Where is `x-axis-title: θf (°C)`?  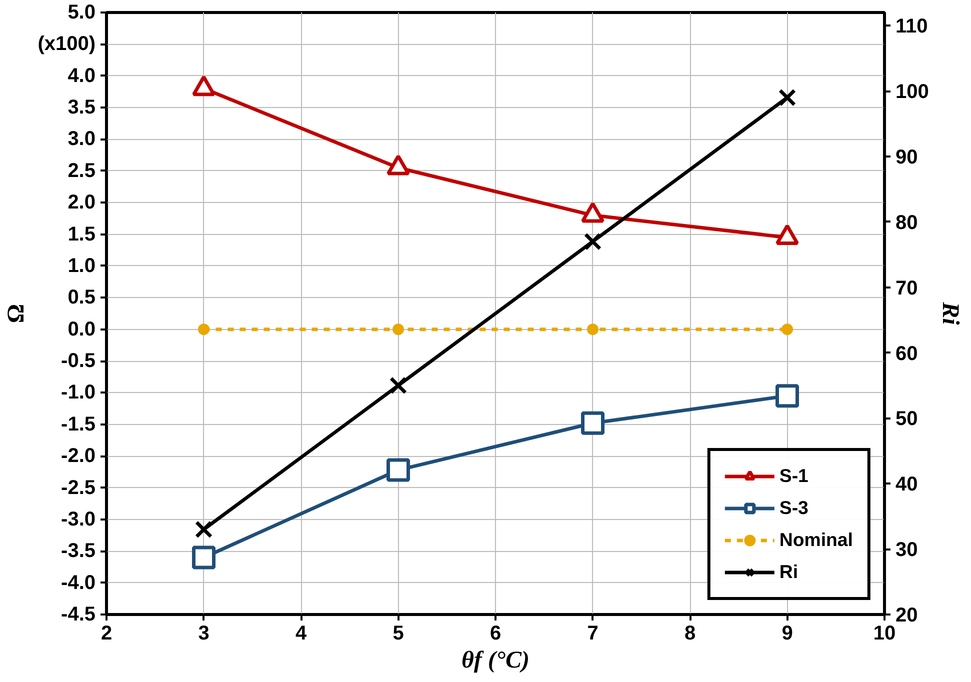
x-axis-title: θf (°C) is located at coordinates (495, 661).